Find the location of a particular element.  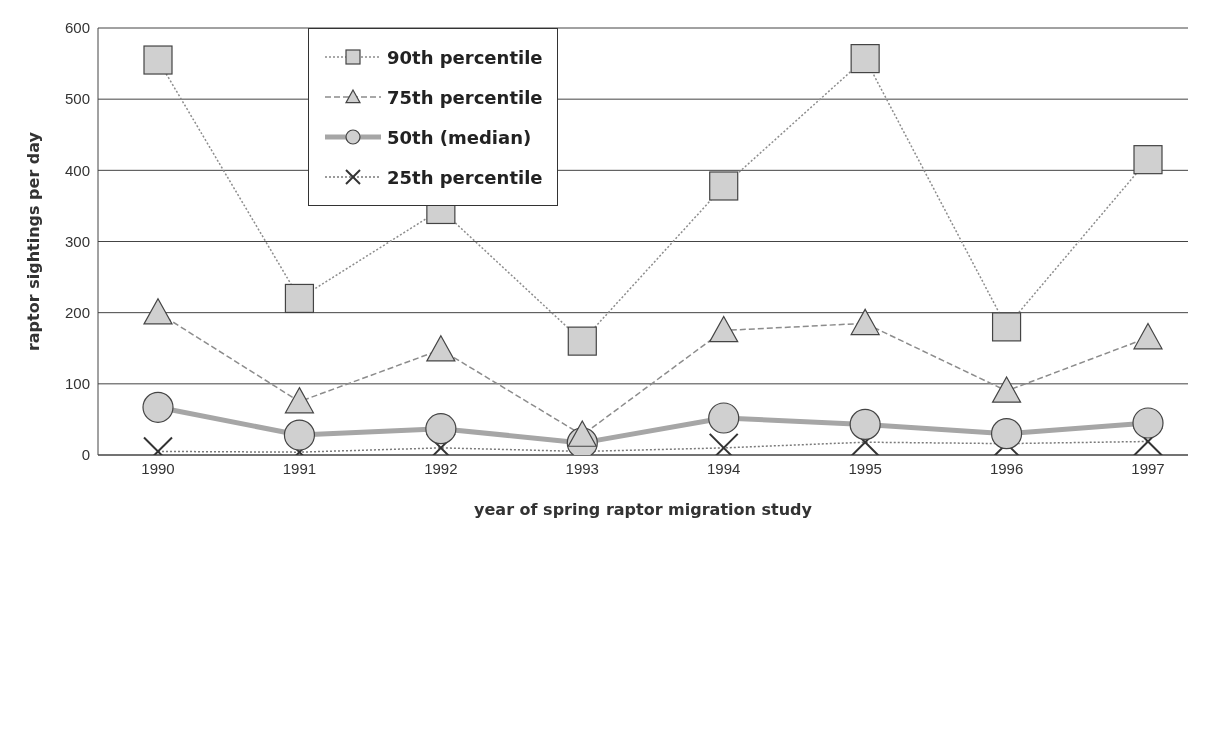

x-tick-label: 1994 is located at coordinates (724, 468).